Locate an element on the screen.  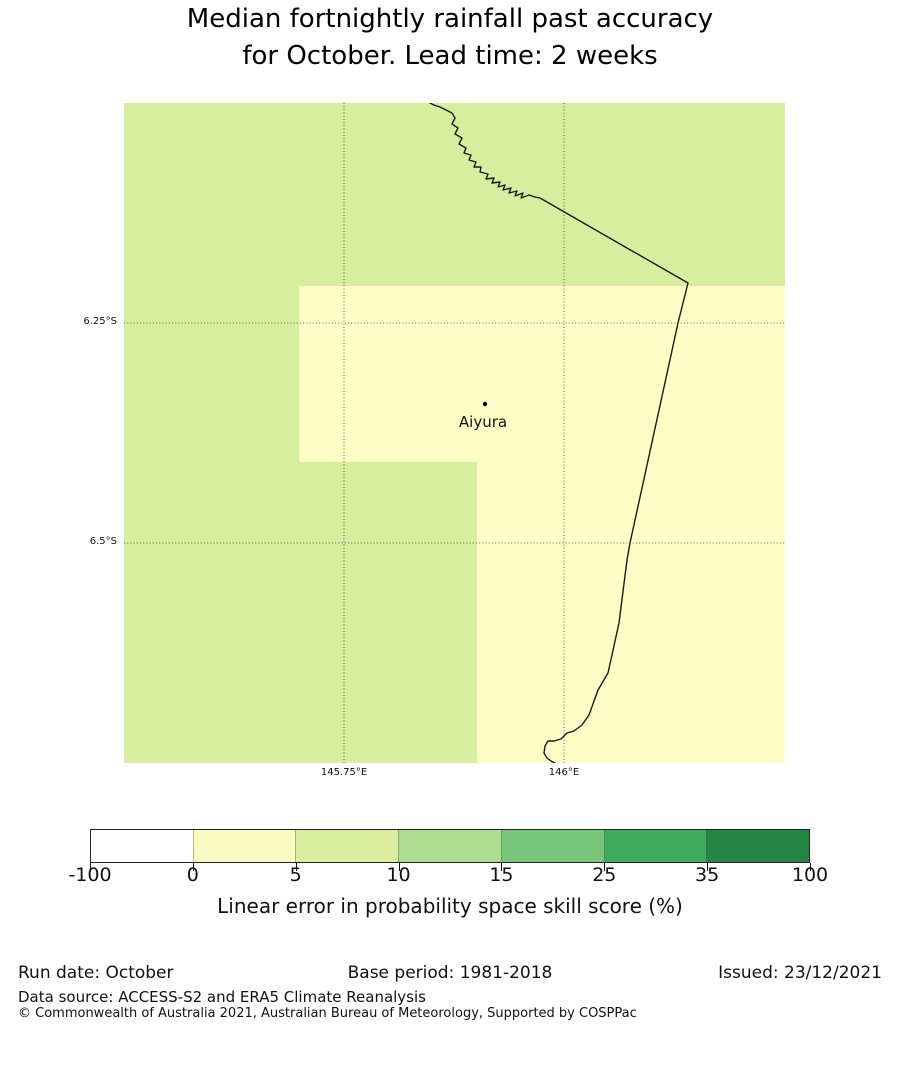
longitude-tick-labels: 145.75°E 146°E is located at coordinates (454, 774).